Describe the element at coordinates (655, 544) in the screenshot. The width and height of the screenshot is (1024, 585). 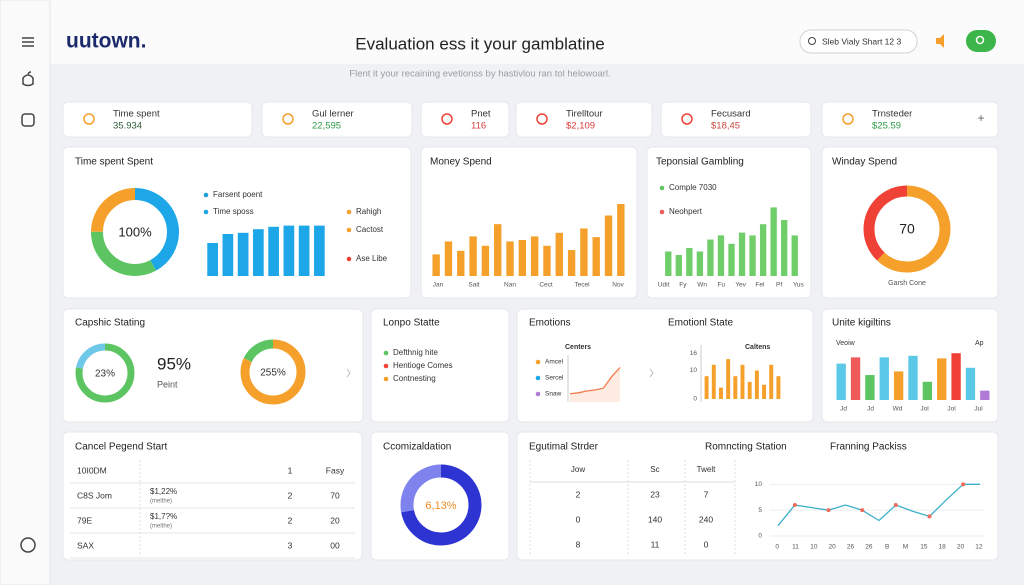
I see `cell: 11` at that location.